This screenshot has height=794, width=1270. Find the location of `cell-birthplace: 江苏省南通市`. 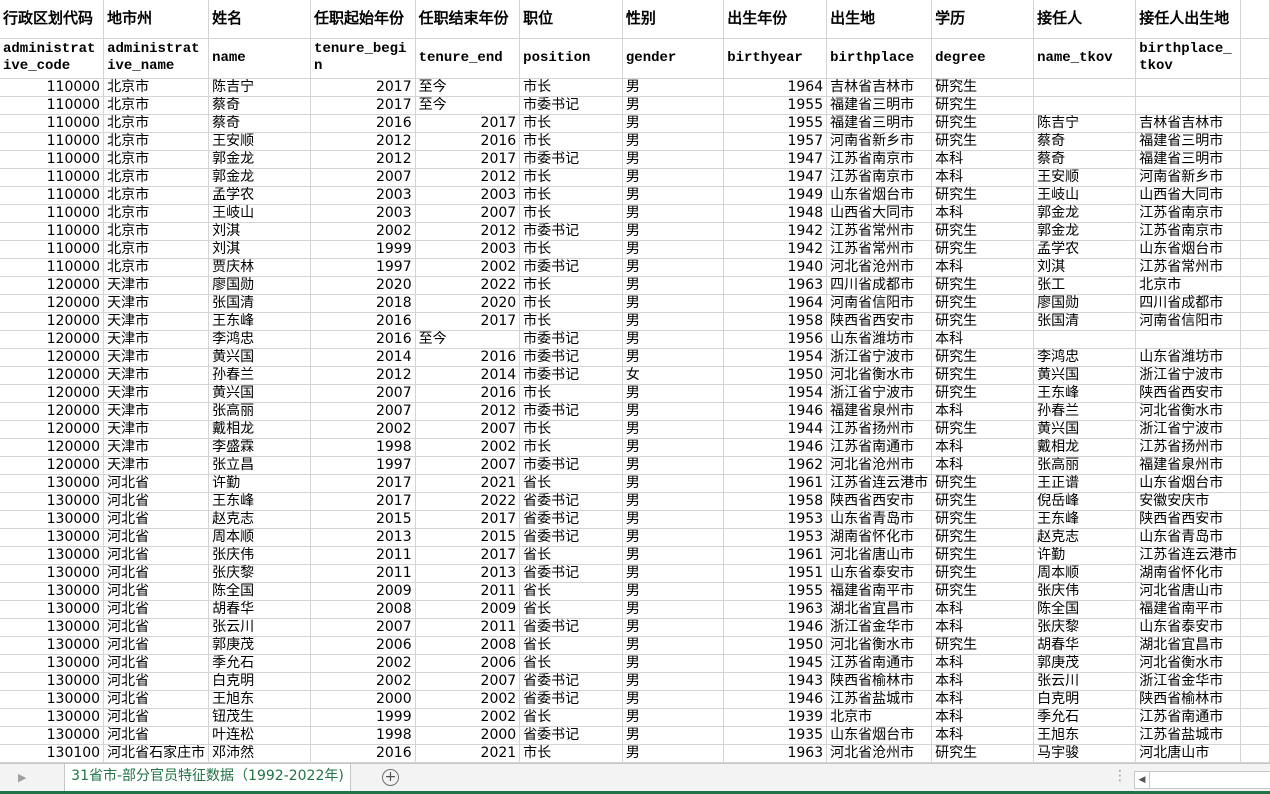

cell-birthplace: 江苏省南通市 is located at coordinates (879, 447).